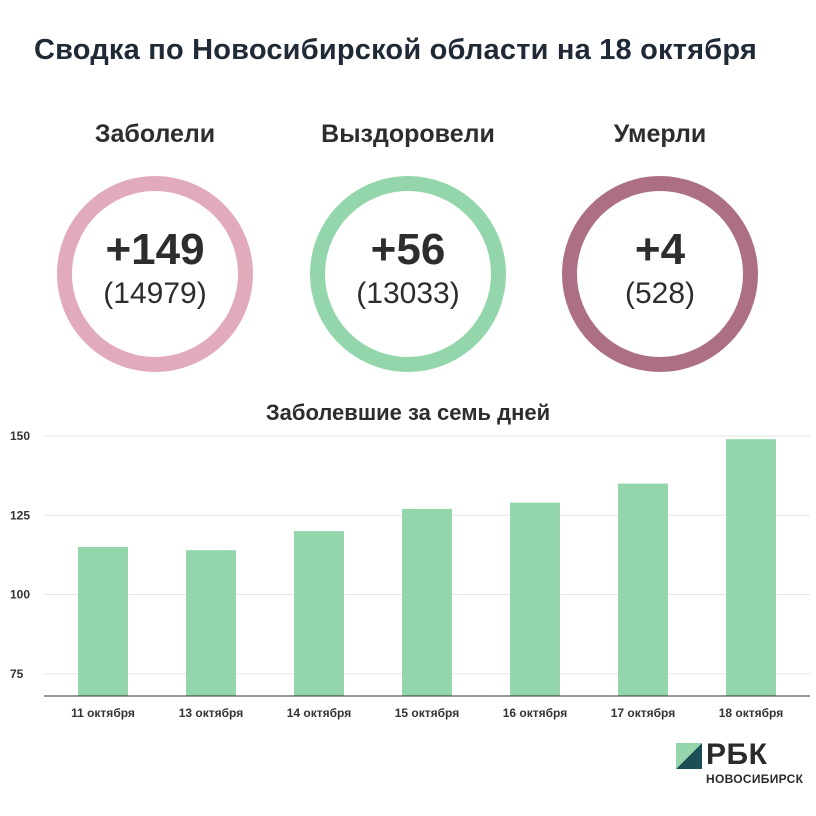  Describe the element at coordinates (643, 713) in the screenshot. I see `x-tick-label: 17 октября` at that location.